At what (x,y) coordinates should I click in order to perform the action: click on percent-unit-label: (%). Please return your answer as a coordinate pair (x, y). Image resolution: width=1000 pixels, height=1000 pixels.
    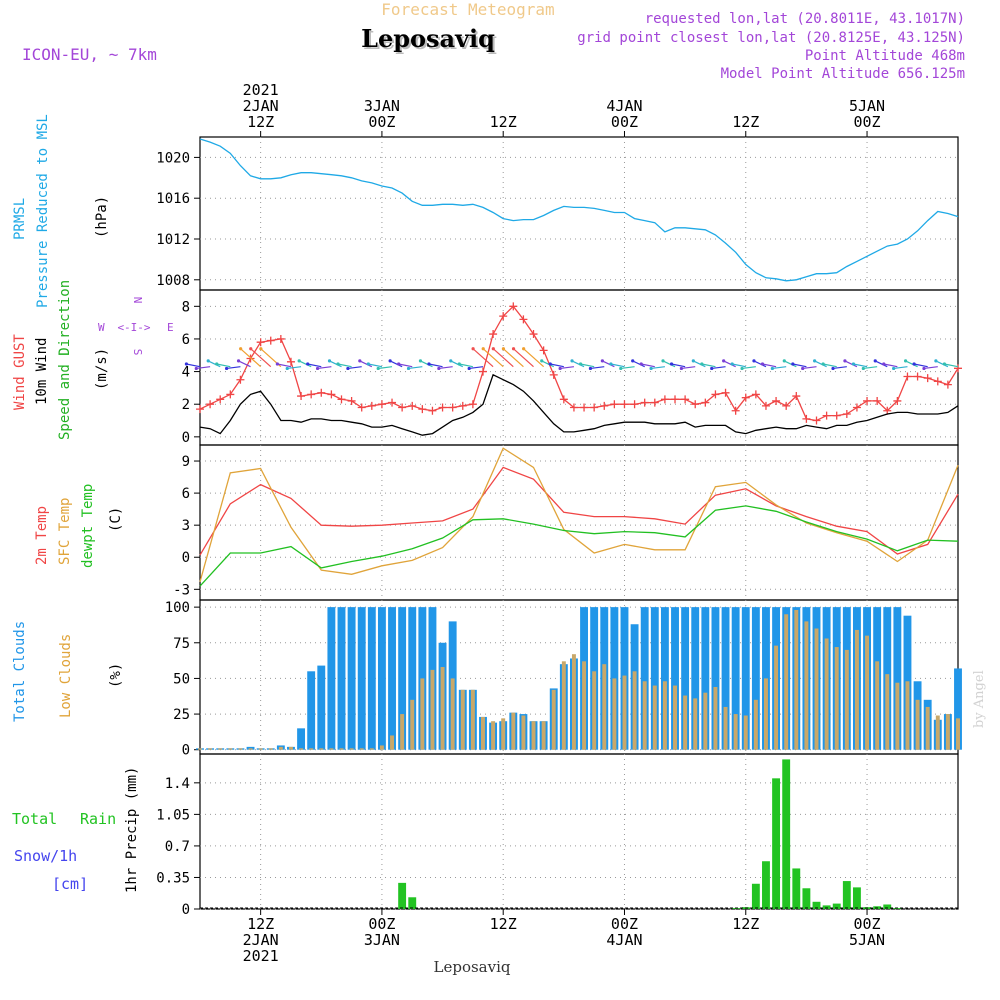
    Looking at the image, I should click on (116, 675).